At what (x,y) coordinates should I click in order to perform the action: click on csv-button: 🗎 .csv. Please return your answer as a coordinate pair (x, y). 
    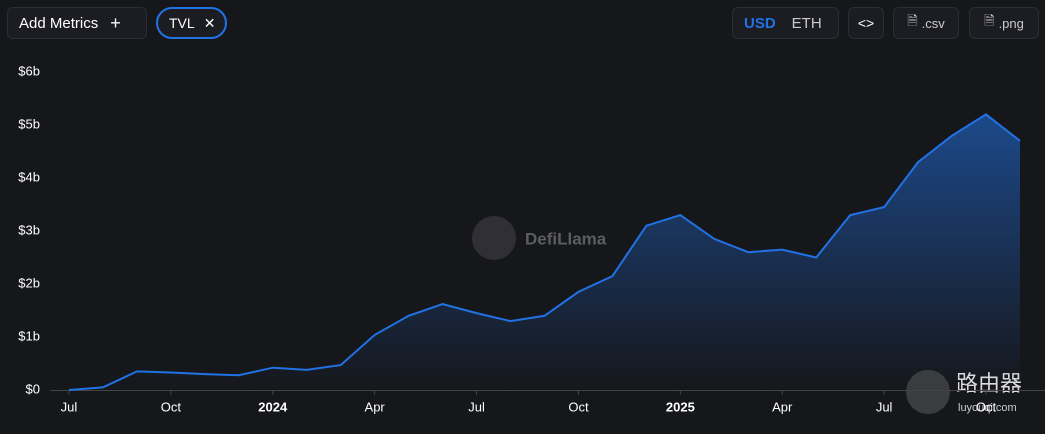
    Looking at the image, I should click on (926, 23).